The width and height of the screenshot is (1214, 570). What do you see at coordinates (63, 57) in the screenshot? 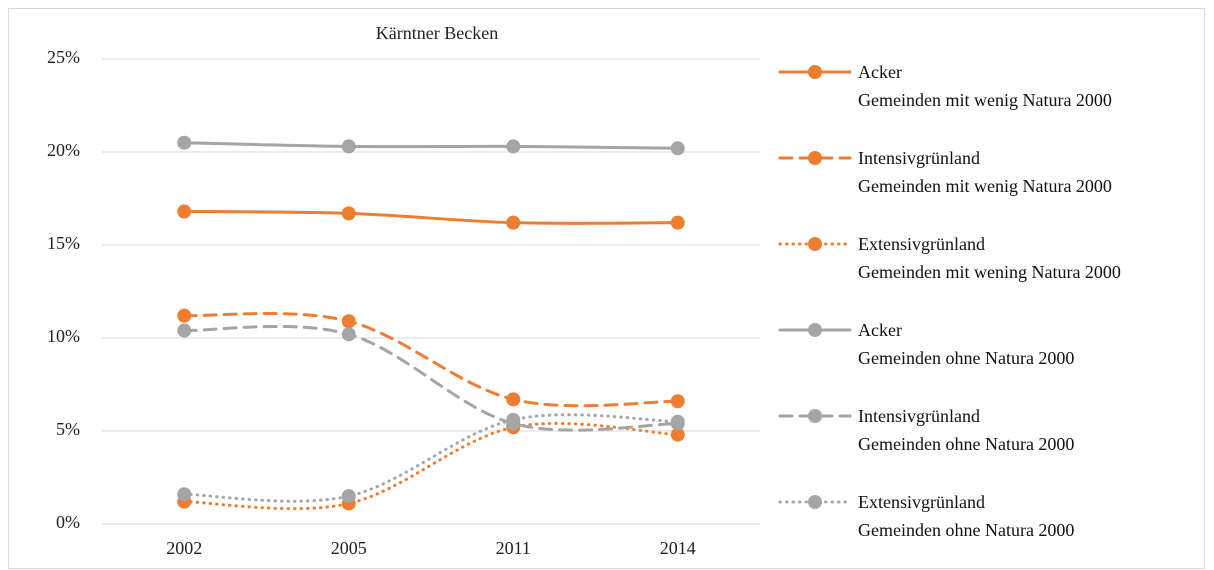
I see `y-tick-label: 25%` at bounding box center [63, 57].